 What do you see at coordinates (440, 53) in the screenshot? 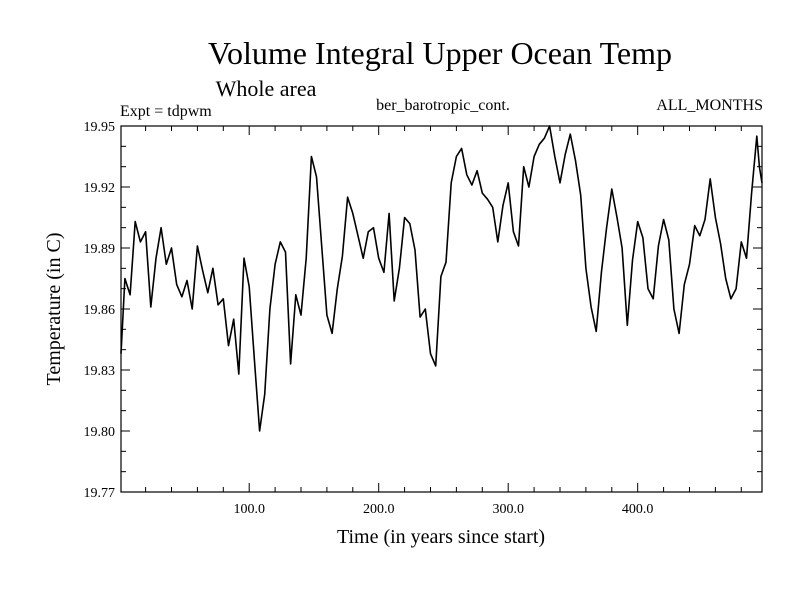
I see `chart-title: Volume Integral Upper Ocean Temp` at bounding box center [440, 53].